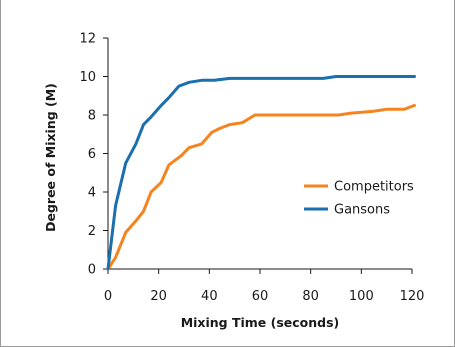 The width and height of the screenshot is (455, 347). What do you see at coordinates (359, 199) in the screenshot?
I see `legend: Competitors Gansons` at bounding box center [359, 199].